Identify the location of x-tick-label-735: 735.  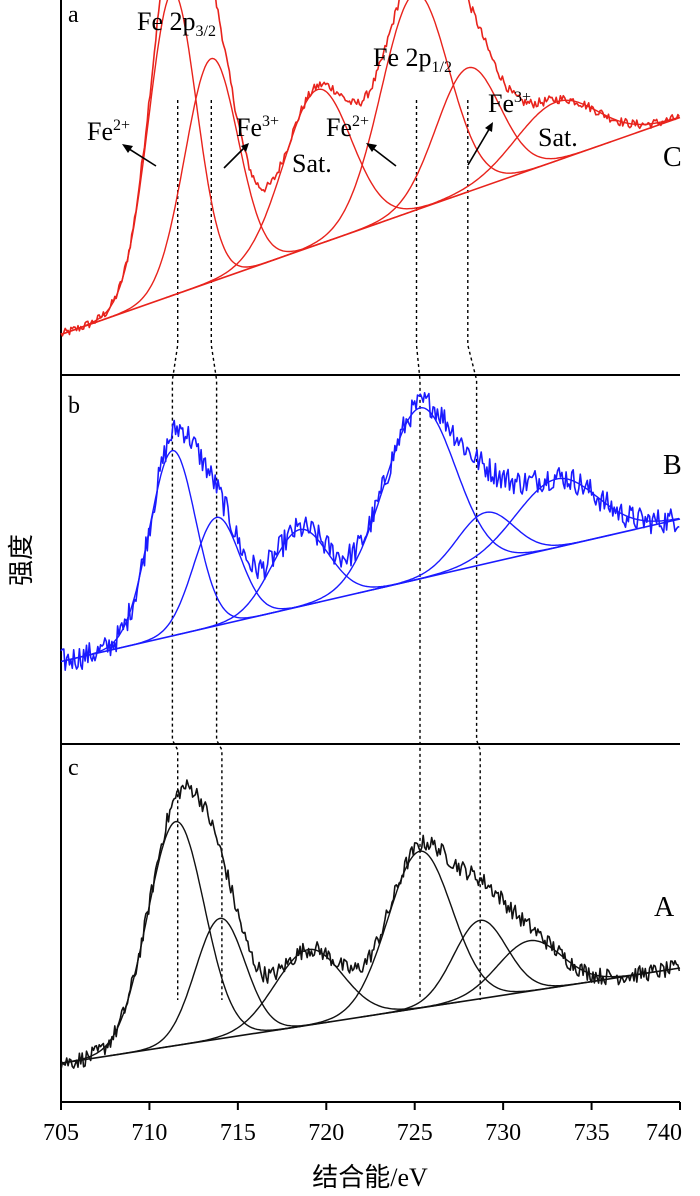
(592, 1133).